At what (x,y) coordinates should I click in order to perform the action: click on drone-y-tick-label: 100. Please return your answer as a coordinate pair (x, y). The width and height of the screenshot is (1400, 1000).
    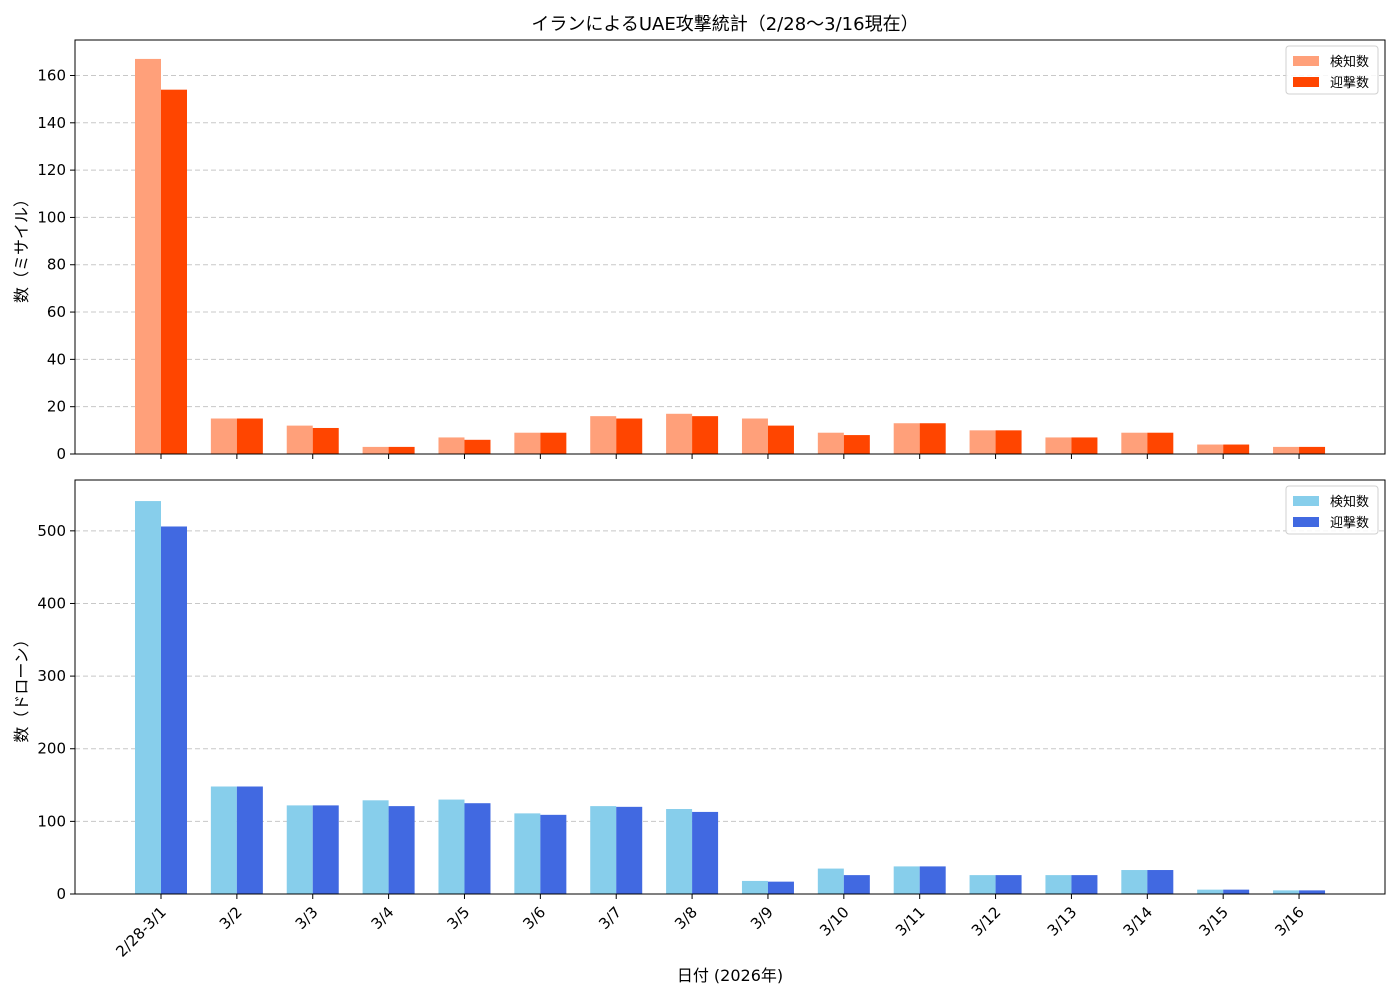
    Looking at the image, I should click on (51, 821).